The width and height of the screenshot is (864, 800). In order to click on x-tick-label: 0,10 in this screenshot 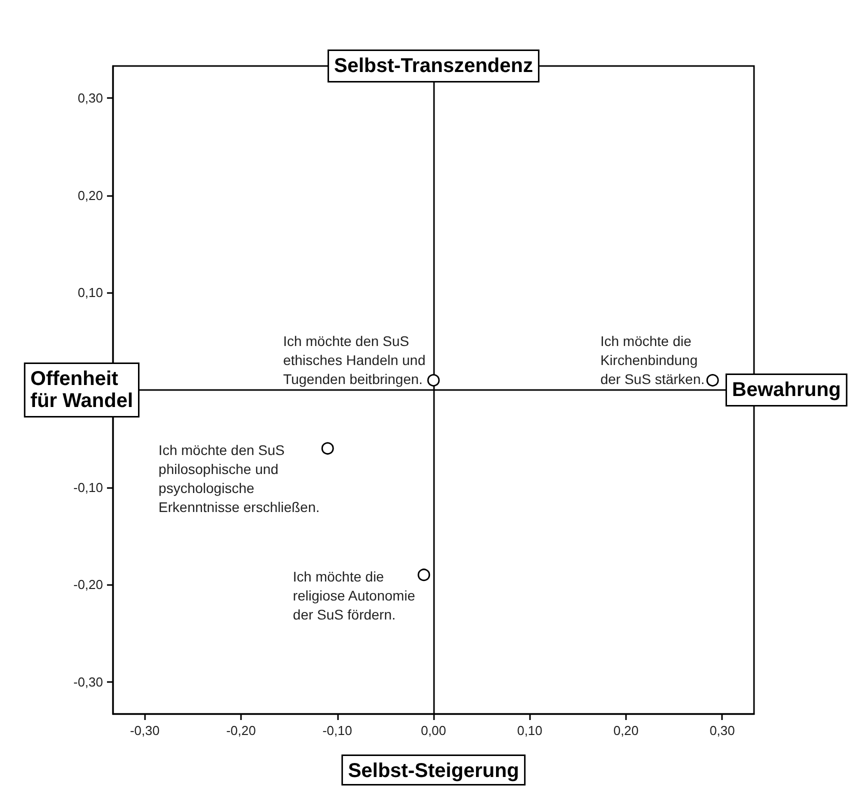, I will do `click(529, 730)`.